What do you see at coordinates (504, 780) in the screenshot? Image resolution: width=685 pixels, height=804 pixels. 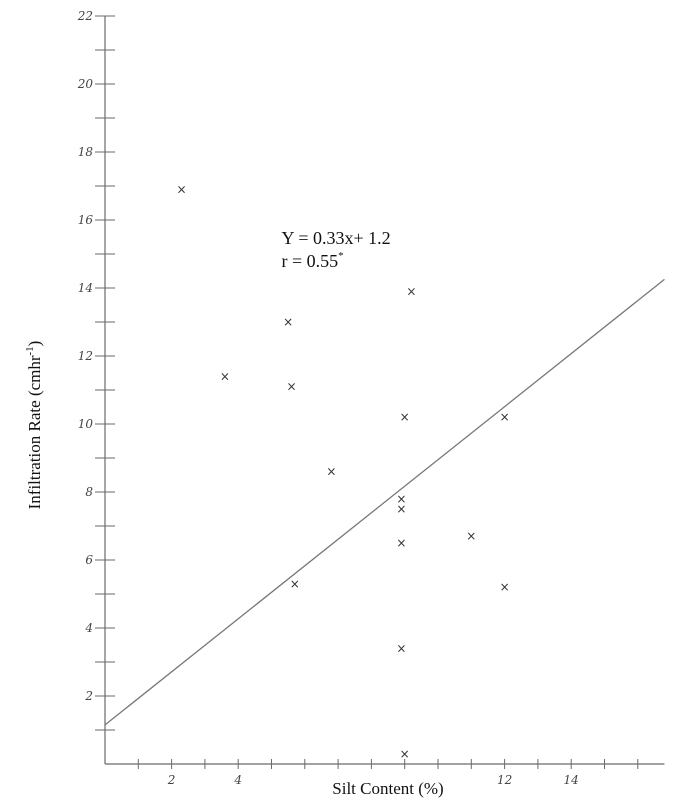 I see `x-tick-label: 12` at bounding box center [504, 780].